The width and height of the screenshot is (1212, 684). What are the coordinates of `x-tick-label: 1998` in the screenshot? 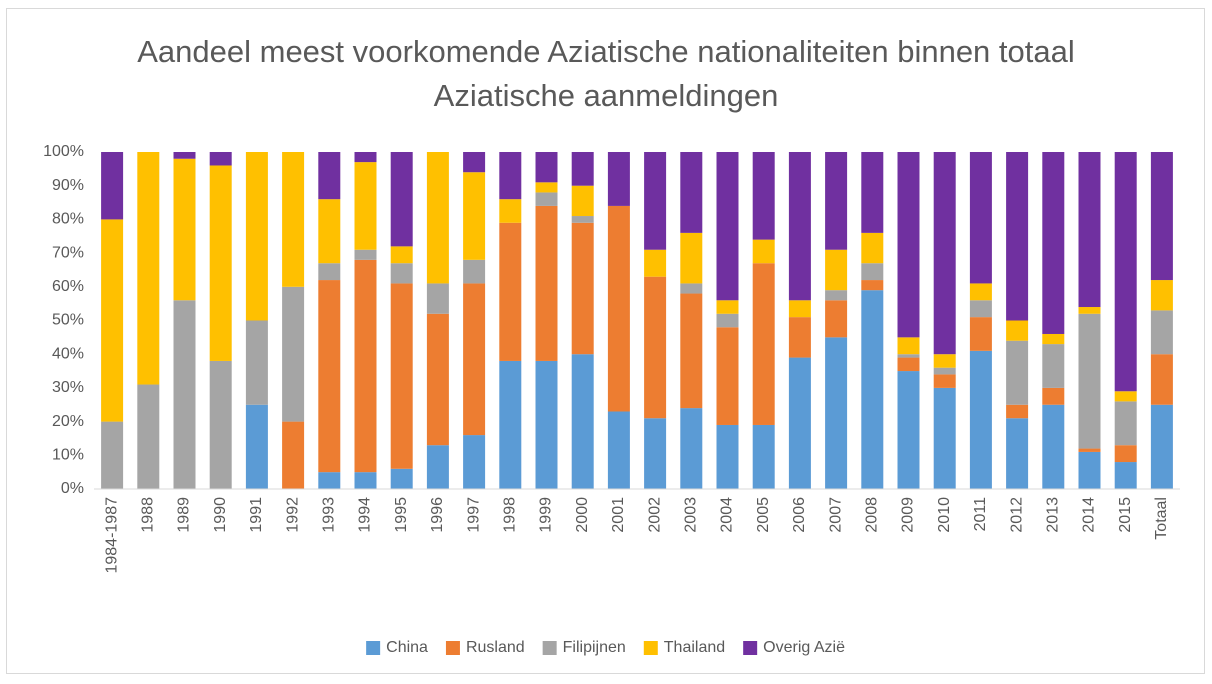 It's located at (510, 515).